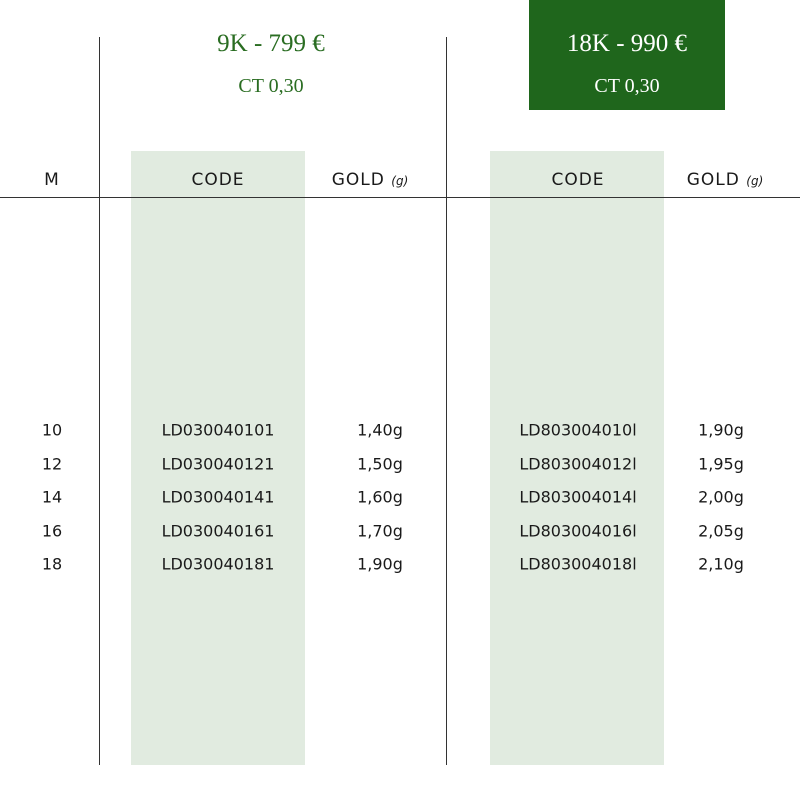  Describe the element at coordinates (380, 463) in the screenshot. I see `gold-cell: 1,50g` at that location.